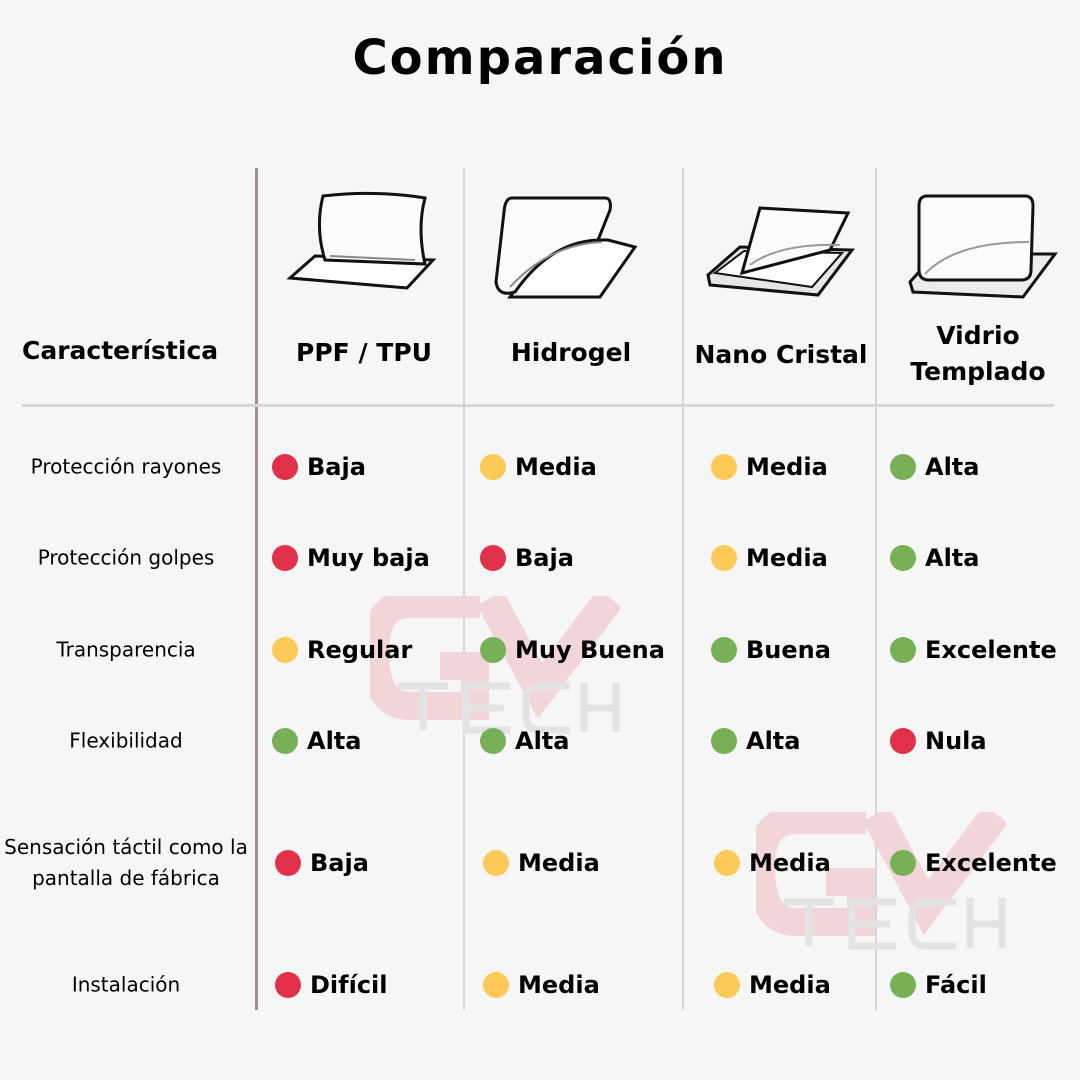 The width and height of the screenshot is (1080, 1080). What do you see at coordinates (126, 466) in the screenshot?
I see `feature-label: Protección rayones` at bounding box center [126, 466].